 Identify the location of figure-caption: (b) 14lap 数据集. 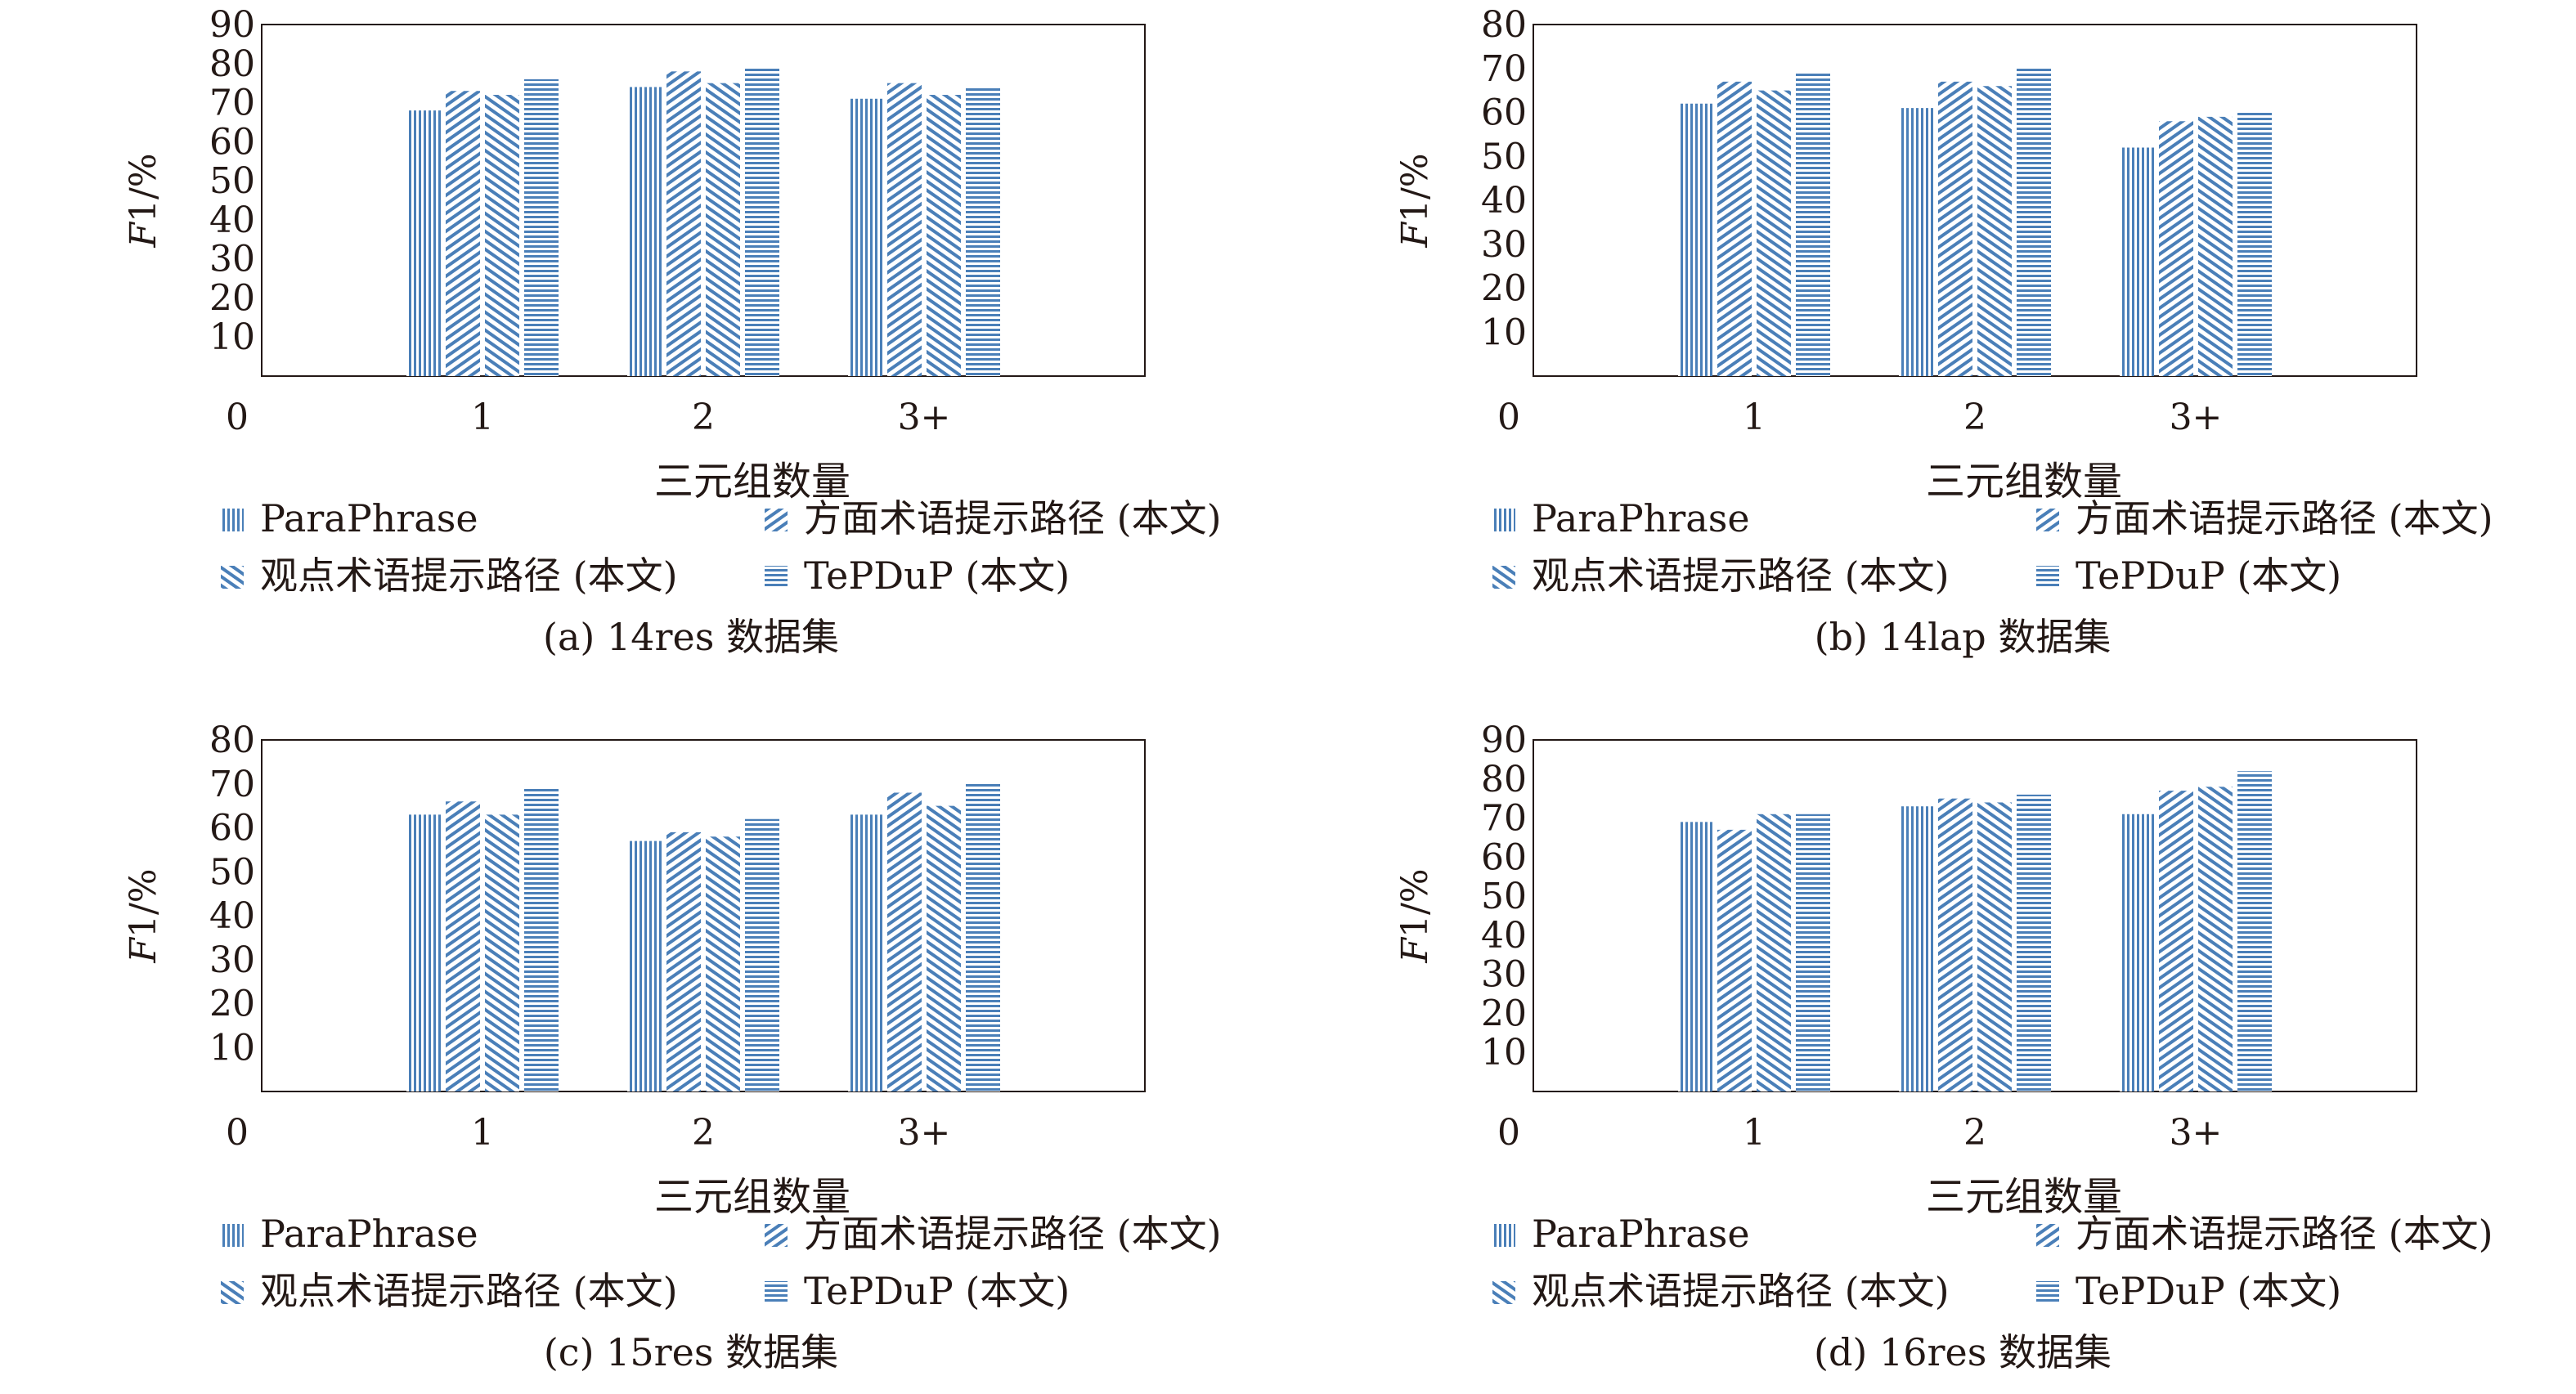
(1964, 637).